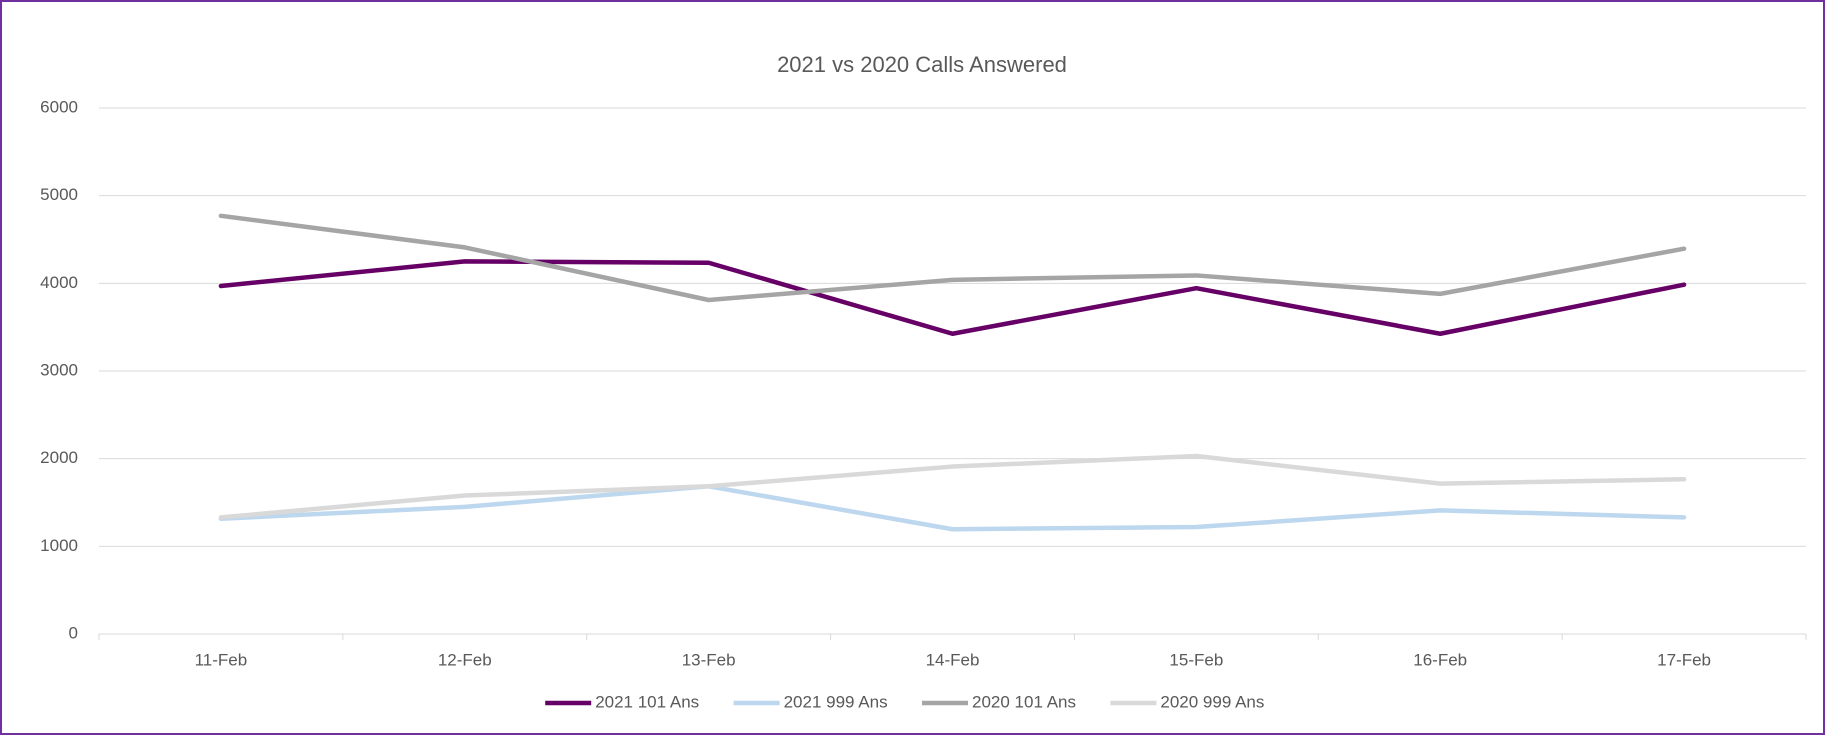  Describe the element at coordinates (221, 659) in the screenshot. I see `x-tick-label: 11-Feb` at that location.